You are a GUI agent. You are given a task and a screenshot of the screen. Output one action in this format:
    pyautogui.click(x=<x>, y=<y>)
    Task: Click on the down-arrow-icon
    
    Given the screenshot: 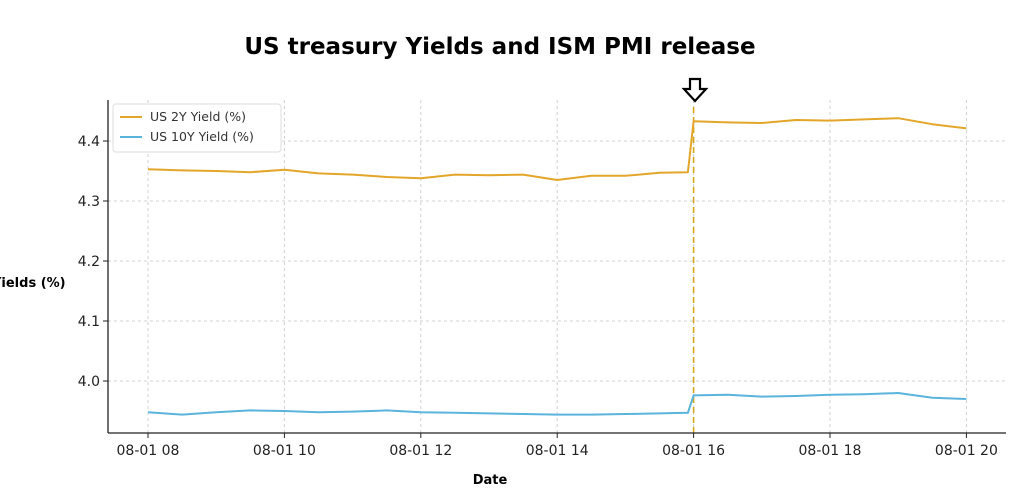 What is the action you would take?
    pyautogui.click(x=695, y=90)
    